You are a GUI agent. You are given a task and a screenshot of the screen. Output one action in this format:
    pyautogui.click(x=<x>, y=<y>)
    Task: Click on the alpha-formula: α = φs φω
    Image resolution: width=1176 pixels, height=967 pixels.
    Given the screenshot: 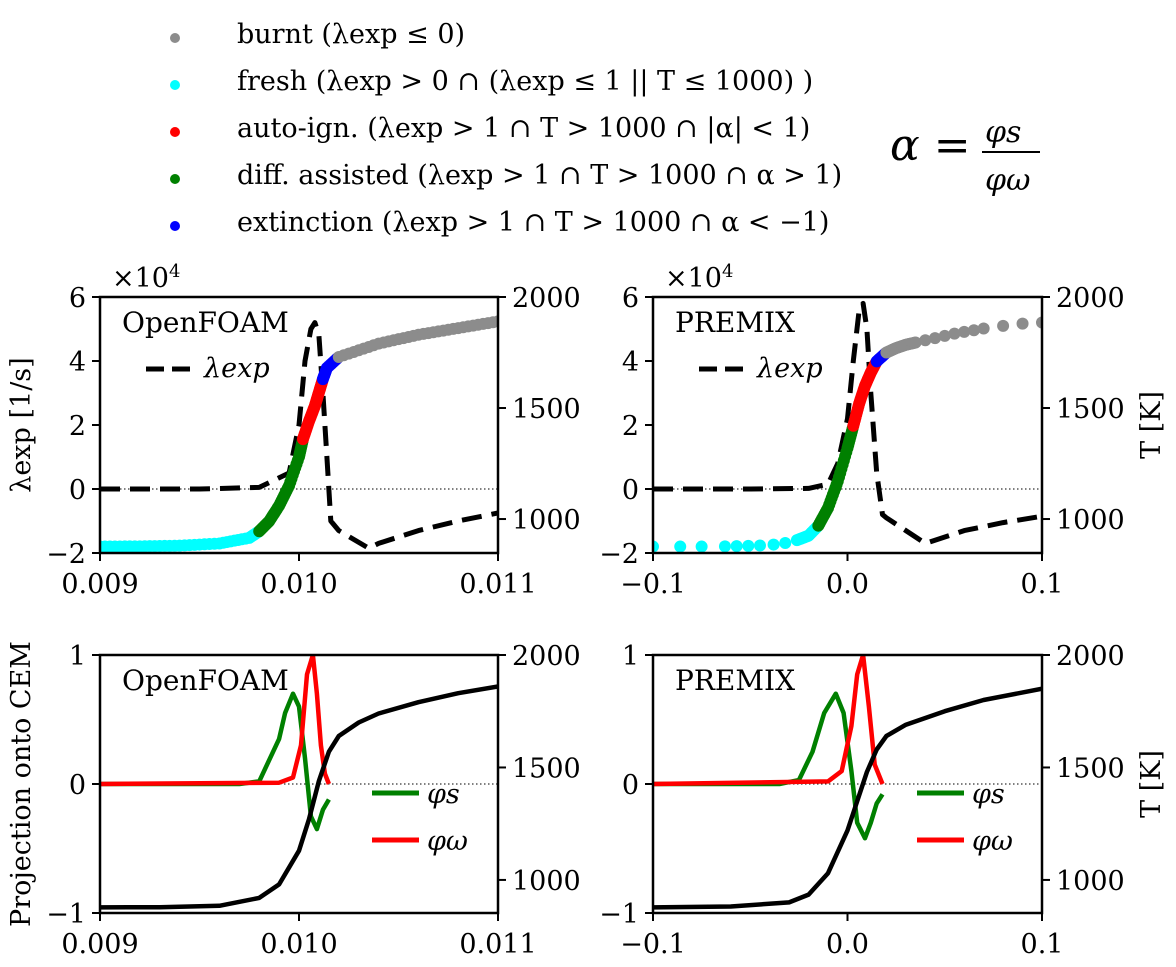 What is the action you would take?
    pyautogui.click(x=965, y=156)
    